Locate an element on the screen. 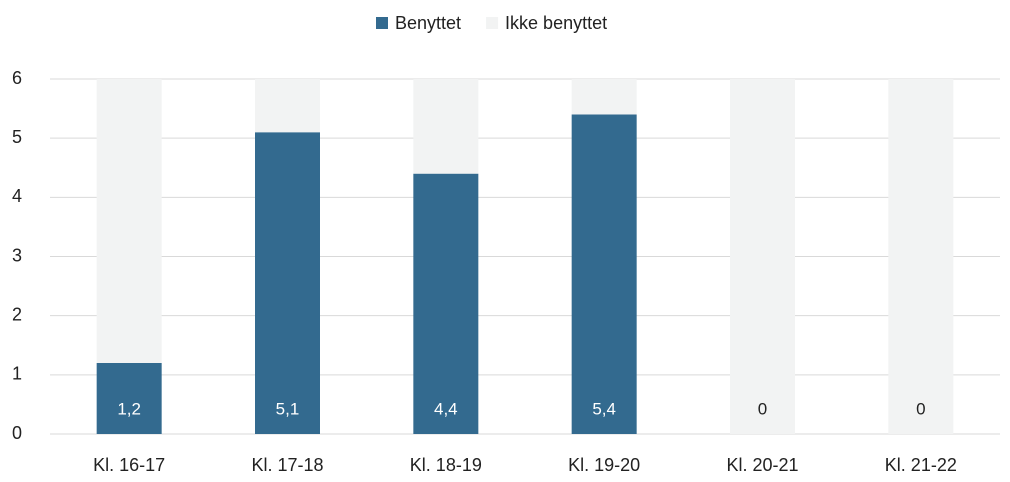 The image size is (1010, 482). y-tick-label: 3 is located at coordinates (17, 255).